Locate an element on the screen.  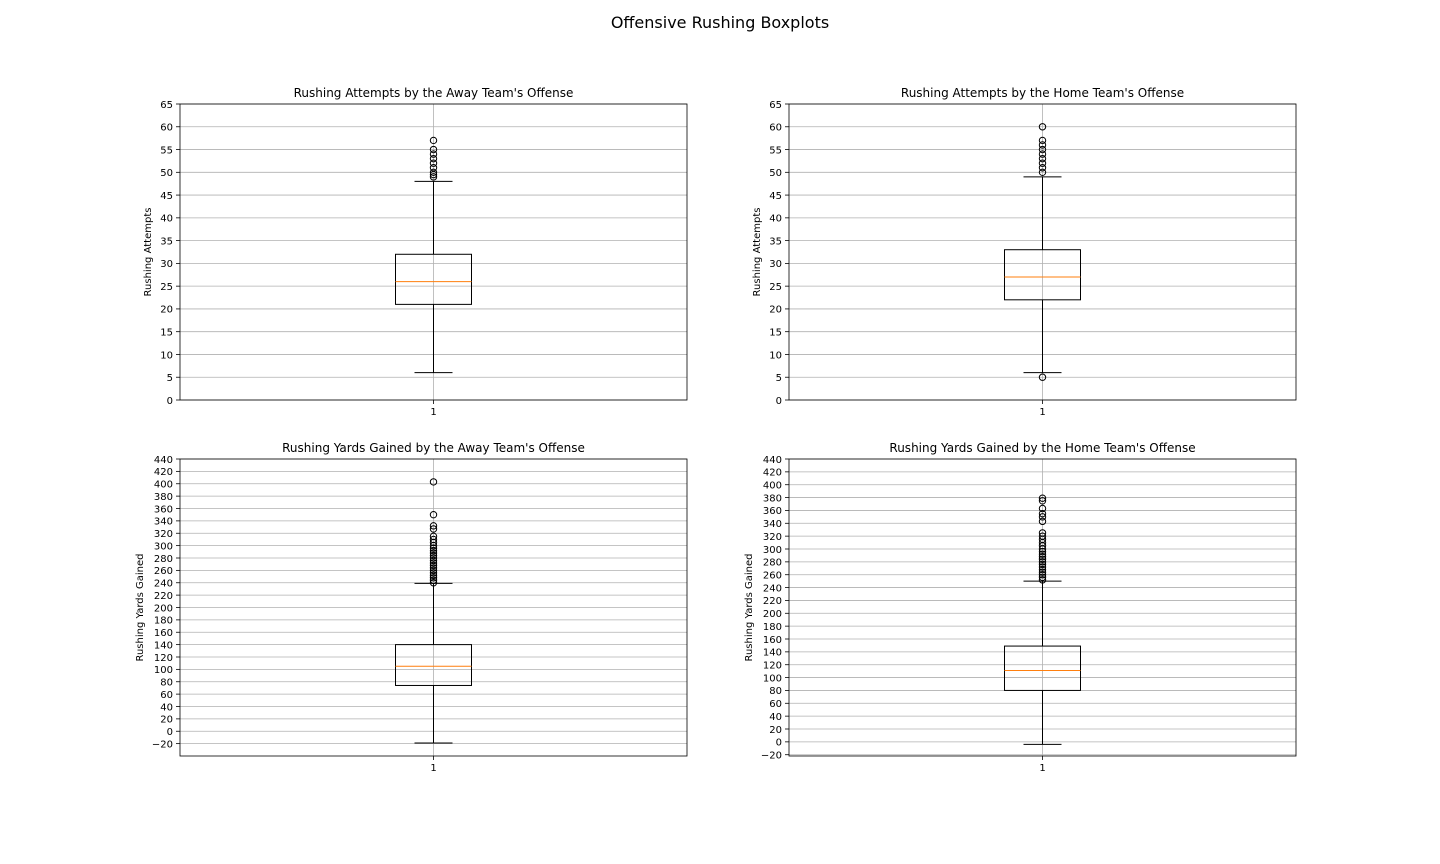
y-tick-label: 160 is located at coordinates (163, 633).